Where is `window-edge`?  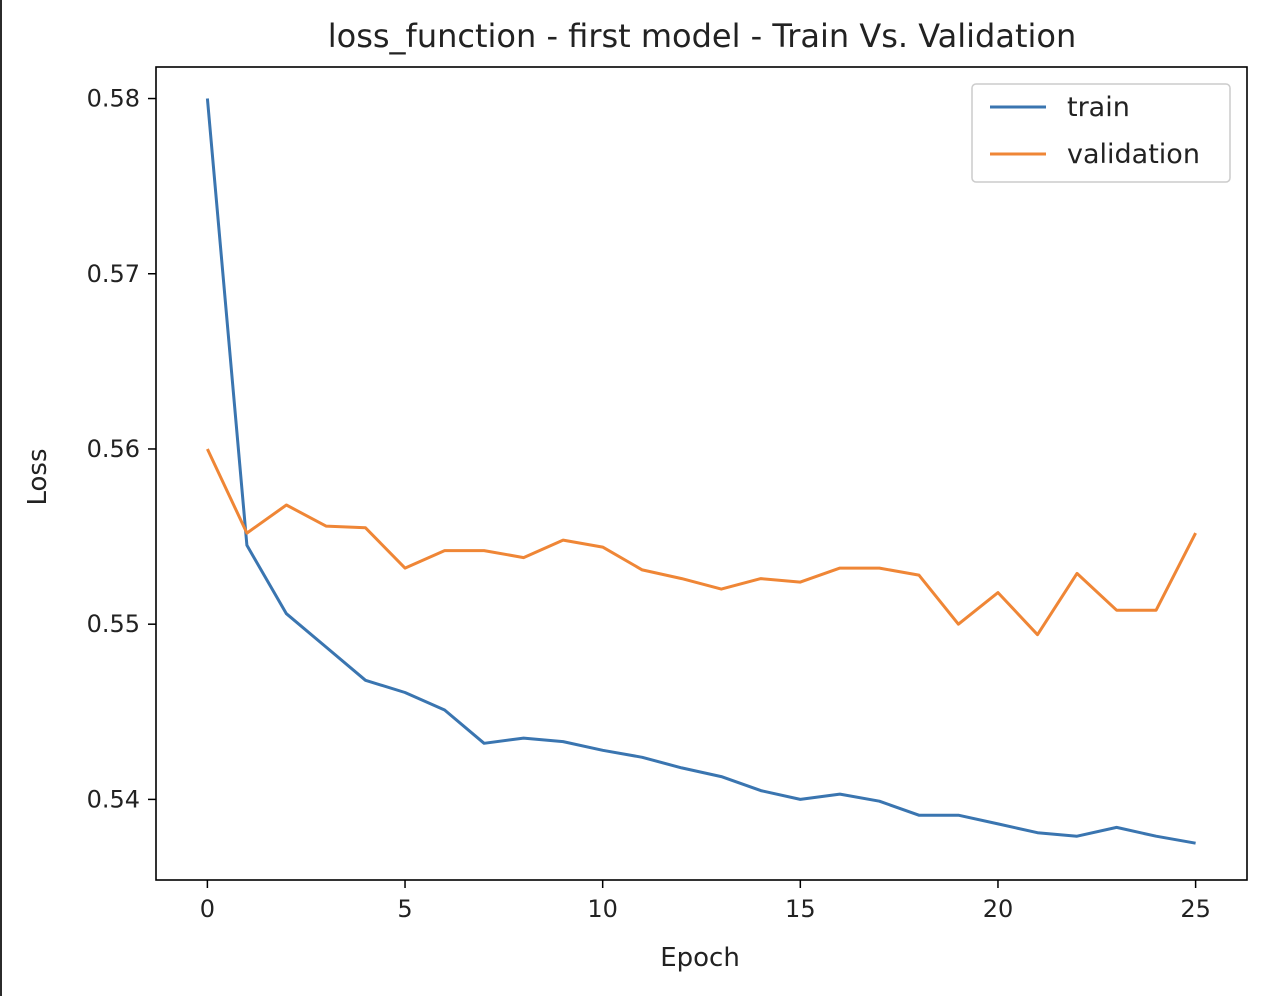 window-edge is located at coordinates (1, 498).